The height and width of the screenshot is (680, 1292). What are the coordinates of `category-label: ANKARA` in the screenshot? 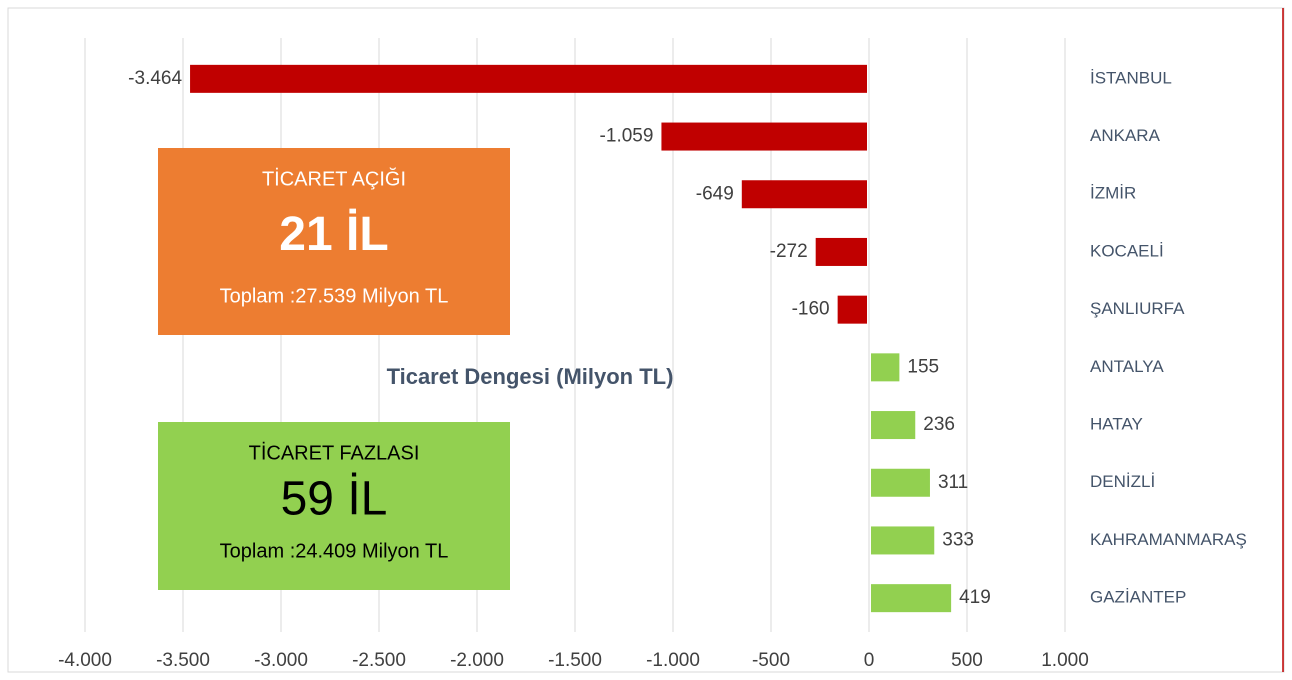 It's located at (1125, 135).